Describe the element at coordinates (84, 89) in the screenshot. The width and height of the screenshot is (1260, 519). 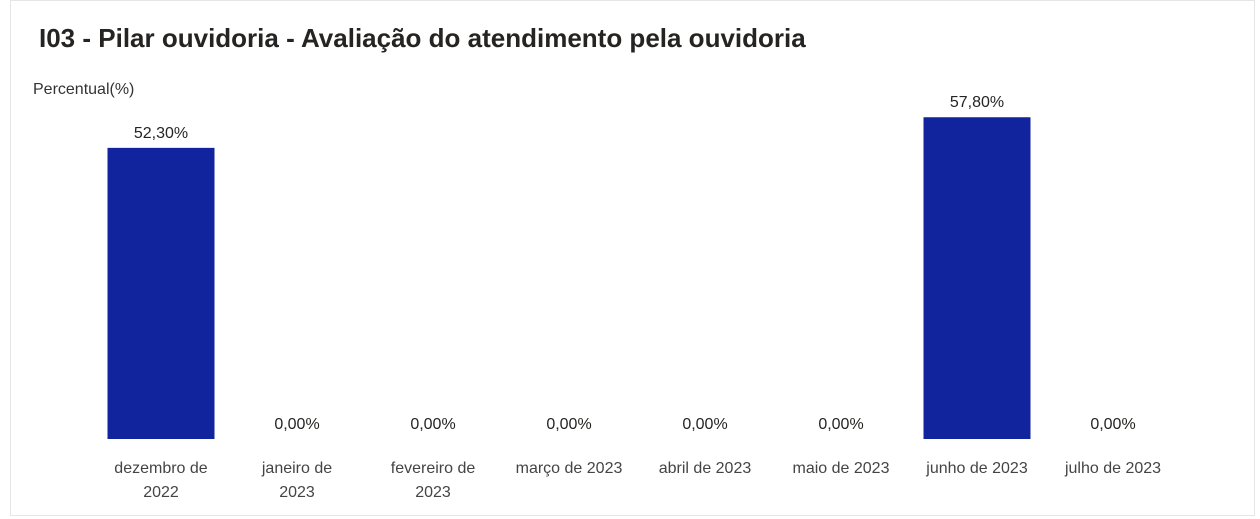
I see `y-axis-label: Percentual(%)` at that location.